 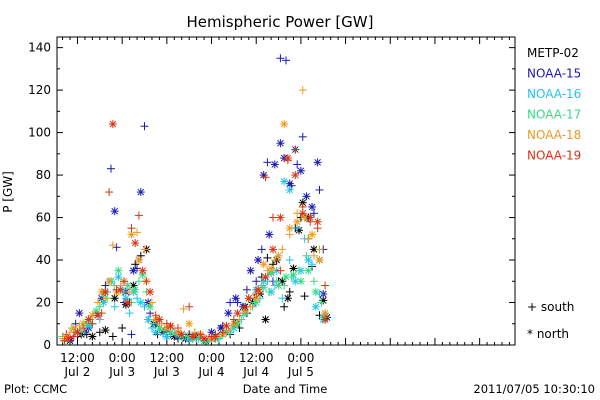 I want to click on y-tick-label: 0, so click(x=47, y=345).